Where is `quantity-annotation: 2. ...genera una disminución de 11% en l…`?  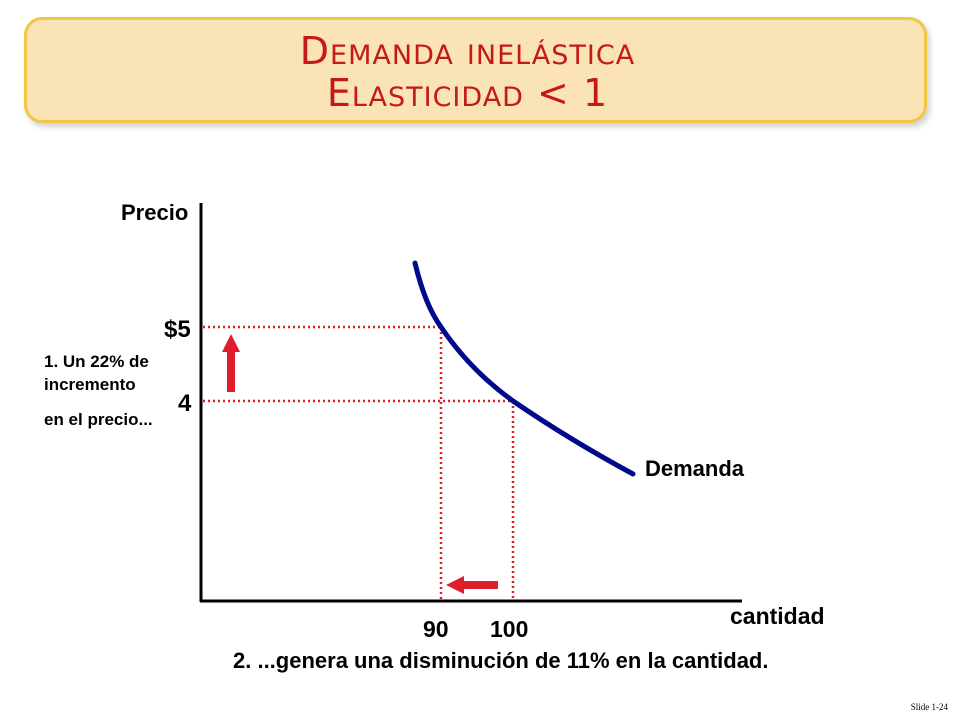 quantity-annotation: 2. ...genera una disminución de 11% en l… is located at coordinates (501, 660).